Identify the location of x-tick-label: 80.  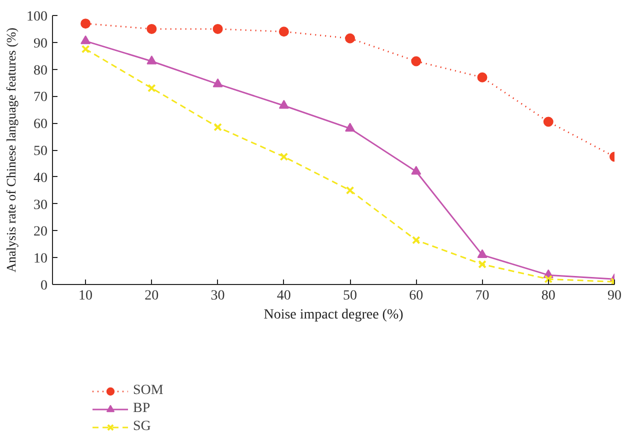
(548, 296).